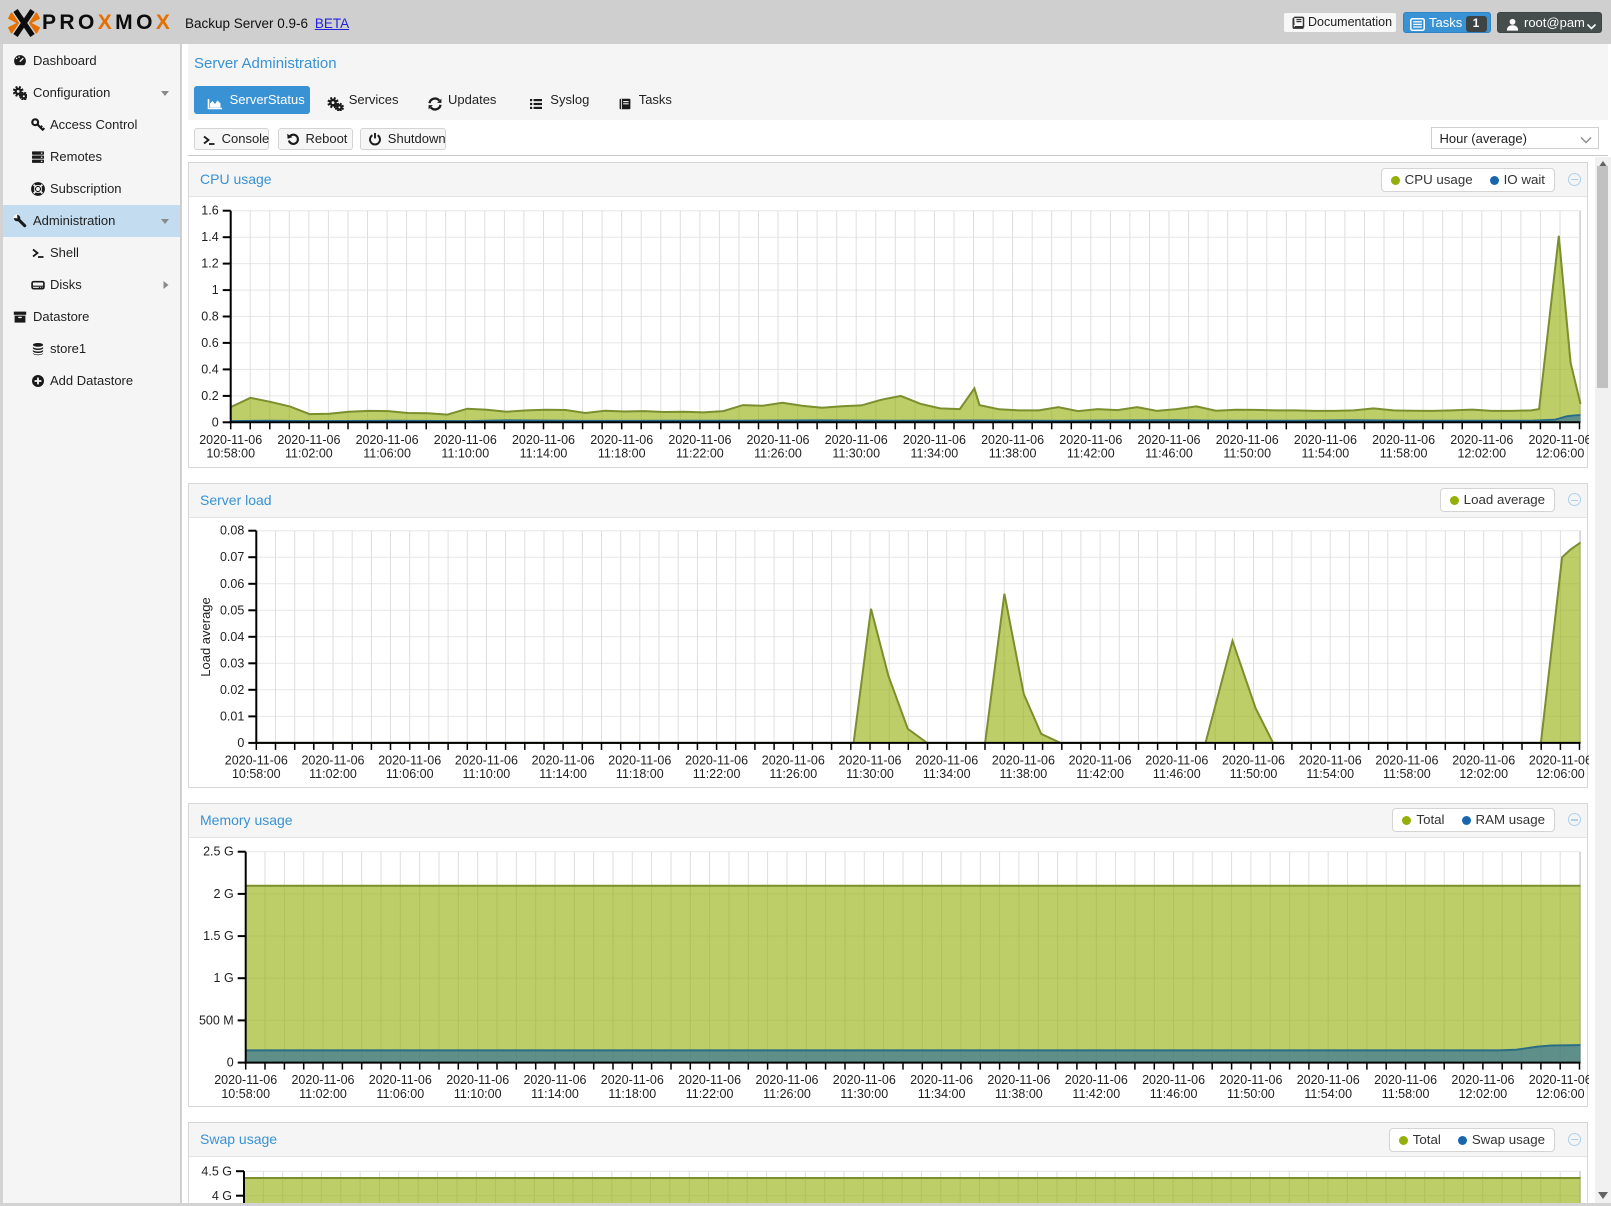 This screenshot has width=1611, height=1206. I want to click on svg-text: 1.4, so click(209, 237).